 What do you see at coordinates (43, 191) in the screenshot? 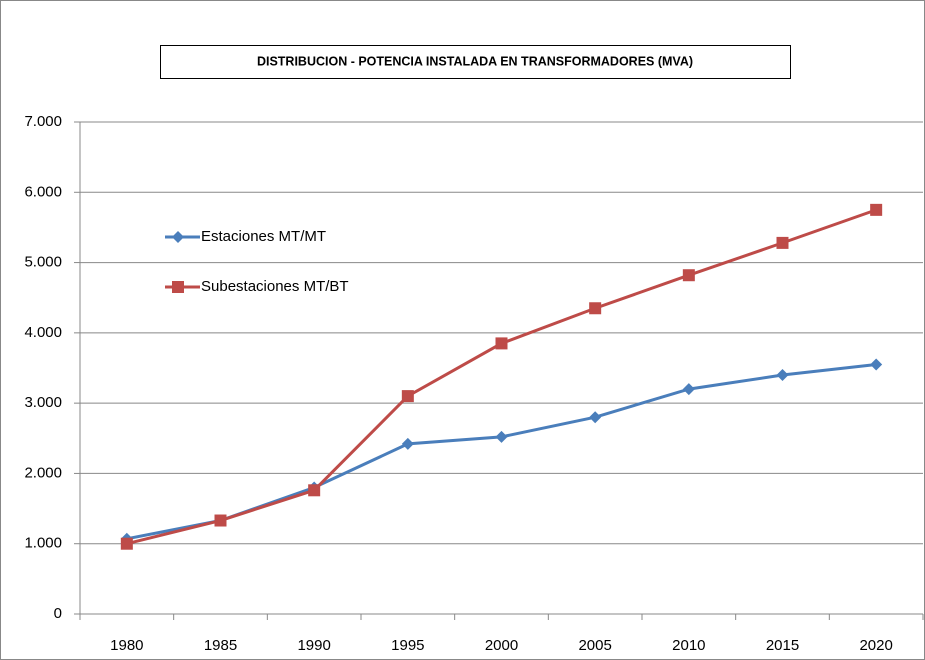
I see `y-tick-label: 6.000` at bounding box center [43, 191].